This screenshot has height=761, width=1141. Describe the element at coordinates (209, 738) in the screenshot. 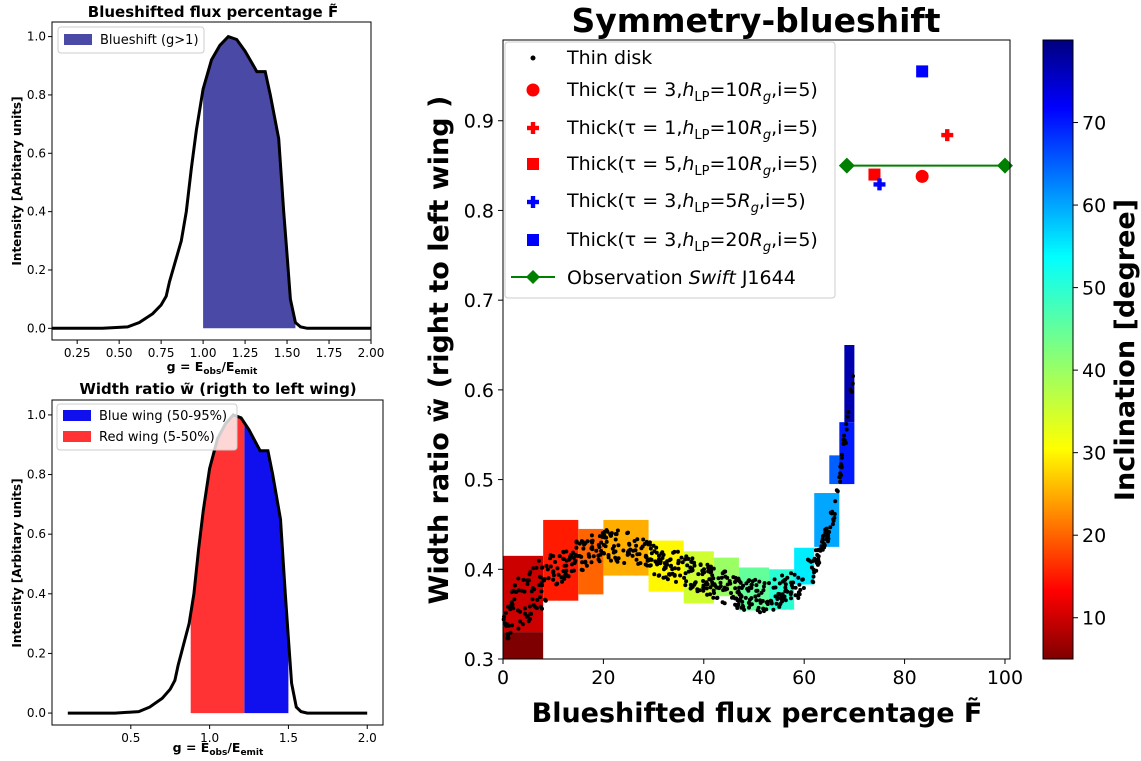

I see `p2-xtick-label: 1.0` at that location.